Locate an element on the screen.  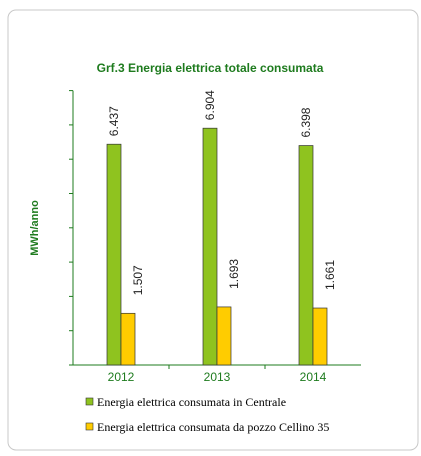
value-label: 1.693 is located at coordinates (234, 274).